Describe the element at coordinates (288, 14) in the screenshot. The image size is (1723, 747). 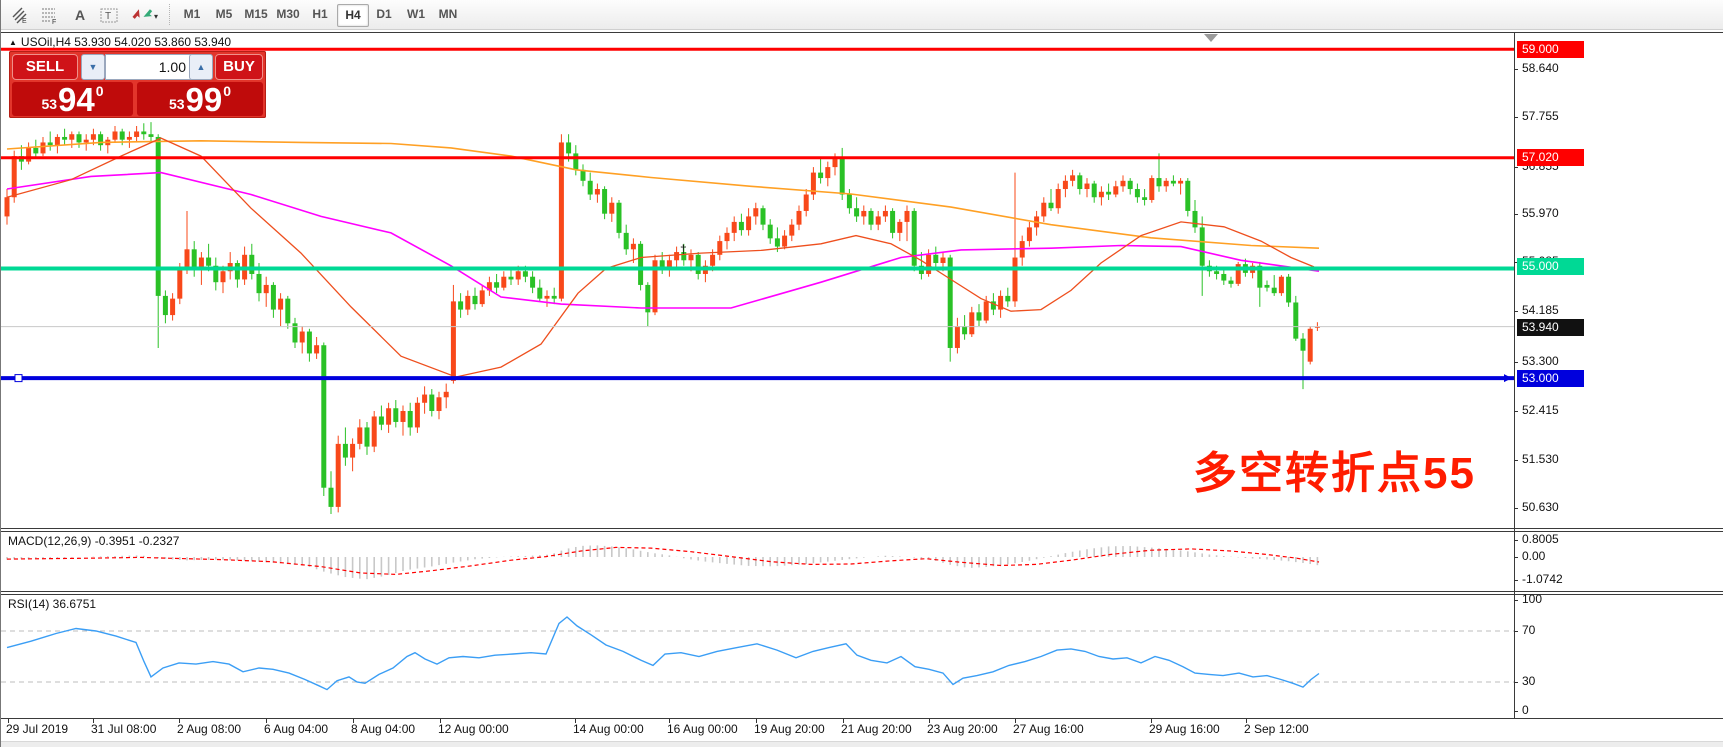
I see `tf-button-M30: M30` at that location.